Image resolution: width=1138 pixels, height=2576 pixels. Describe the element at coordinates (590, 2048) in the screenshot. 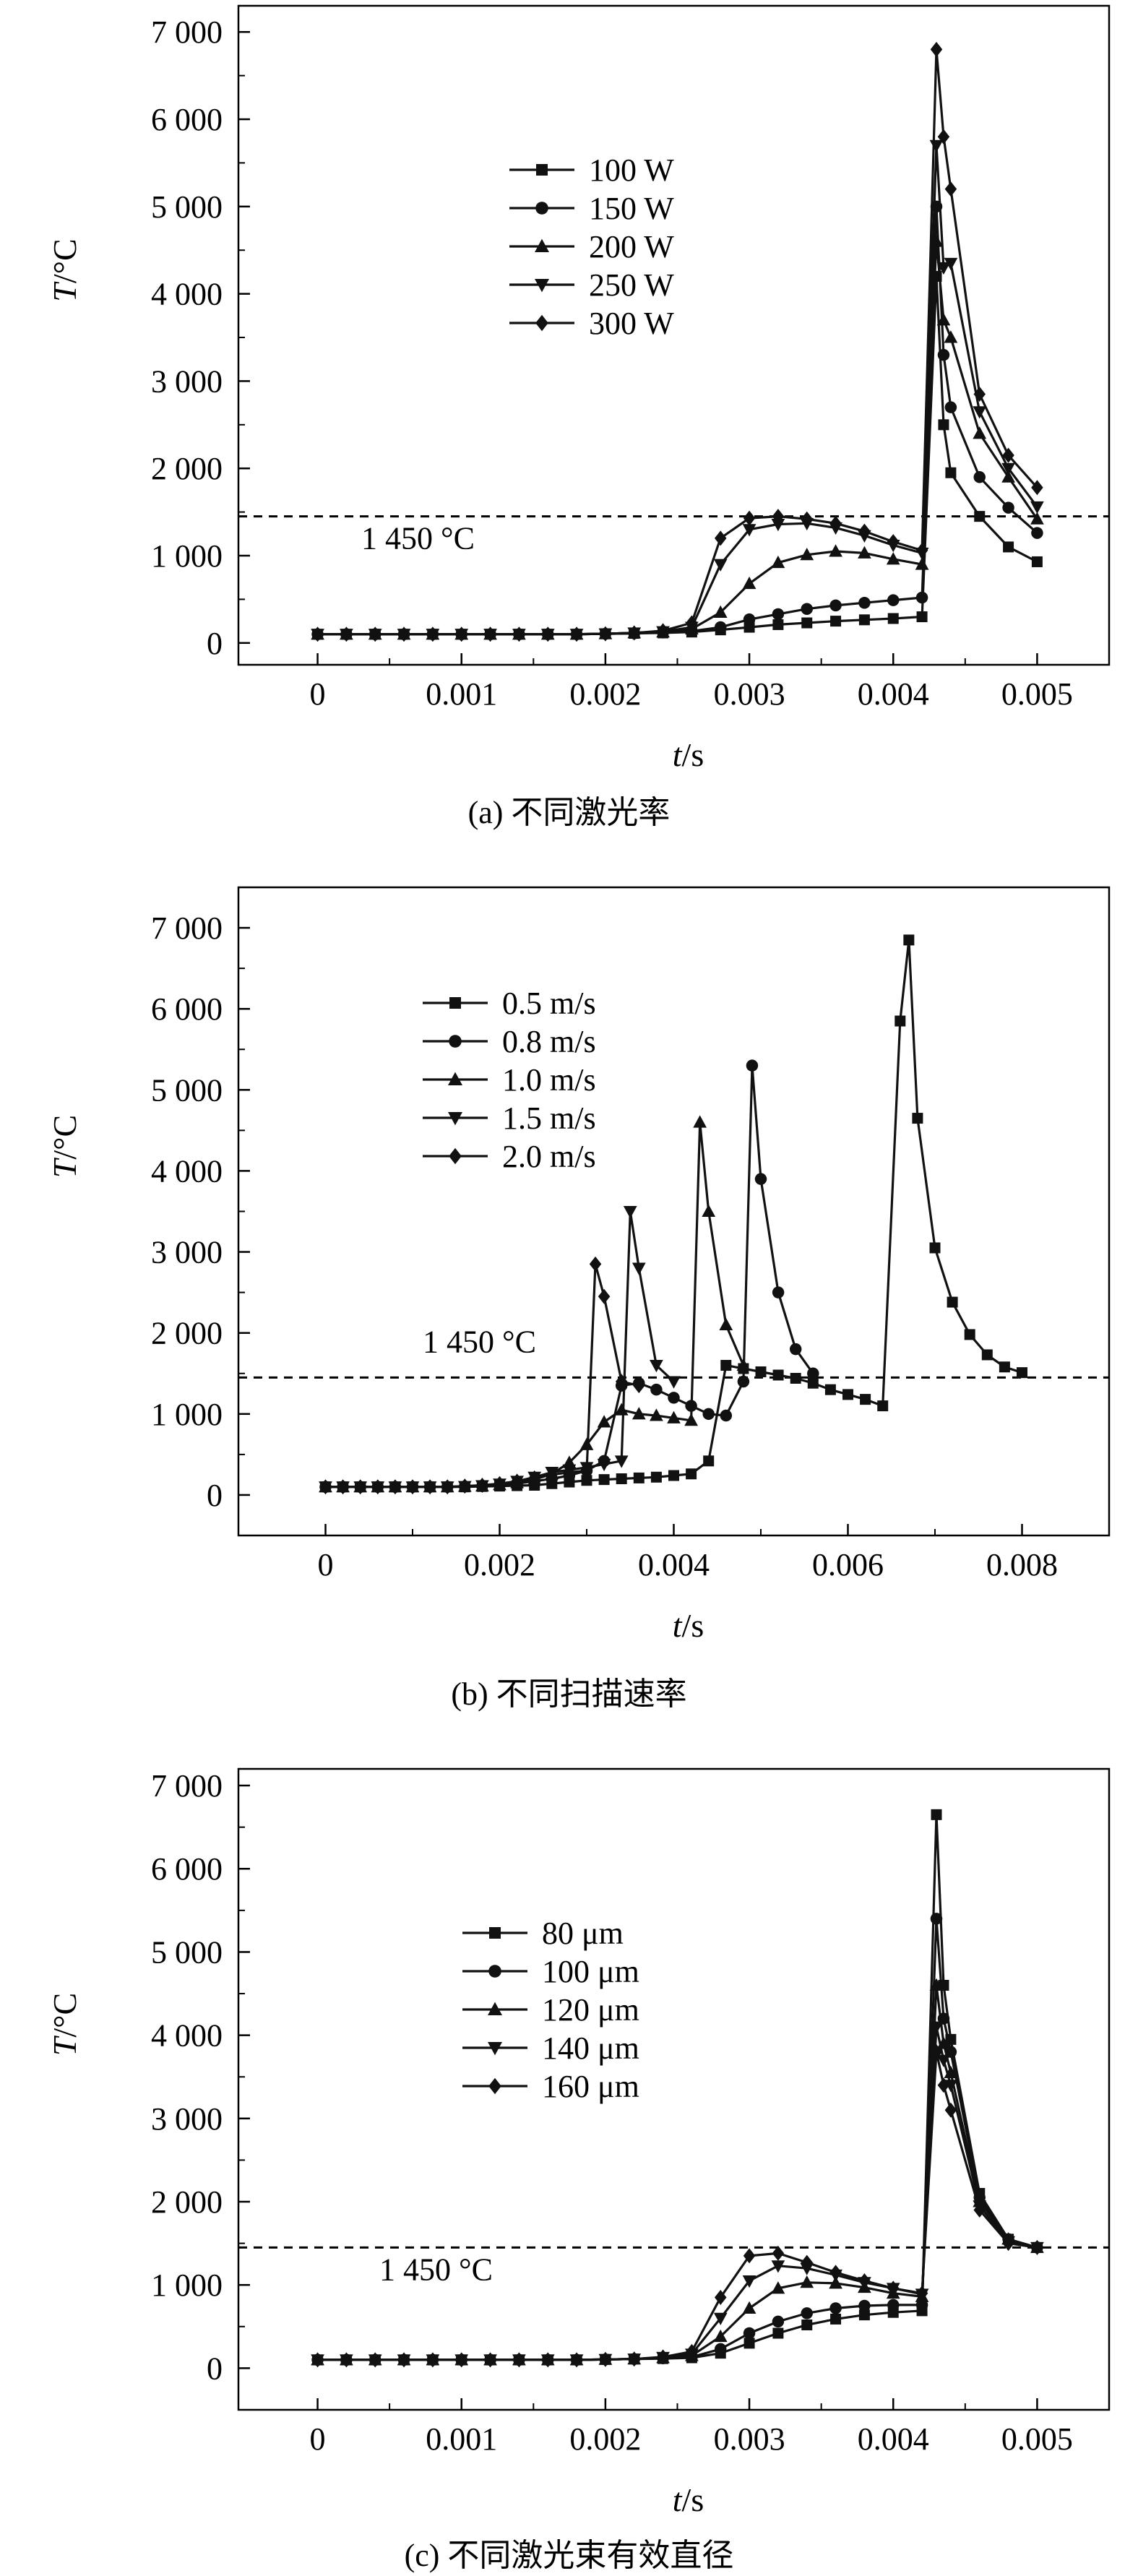

I see `legend-label: 140 μm` at that location.